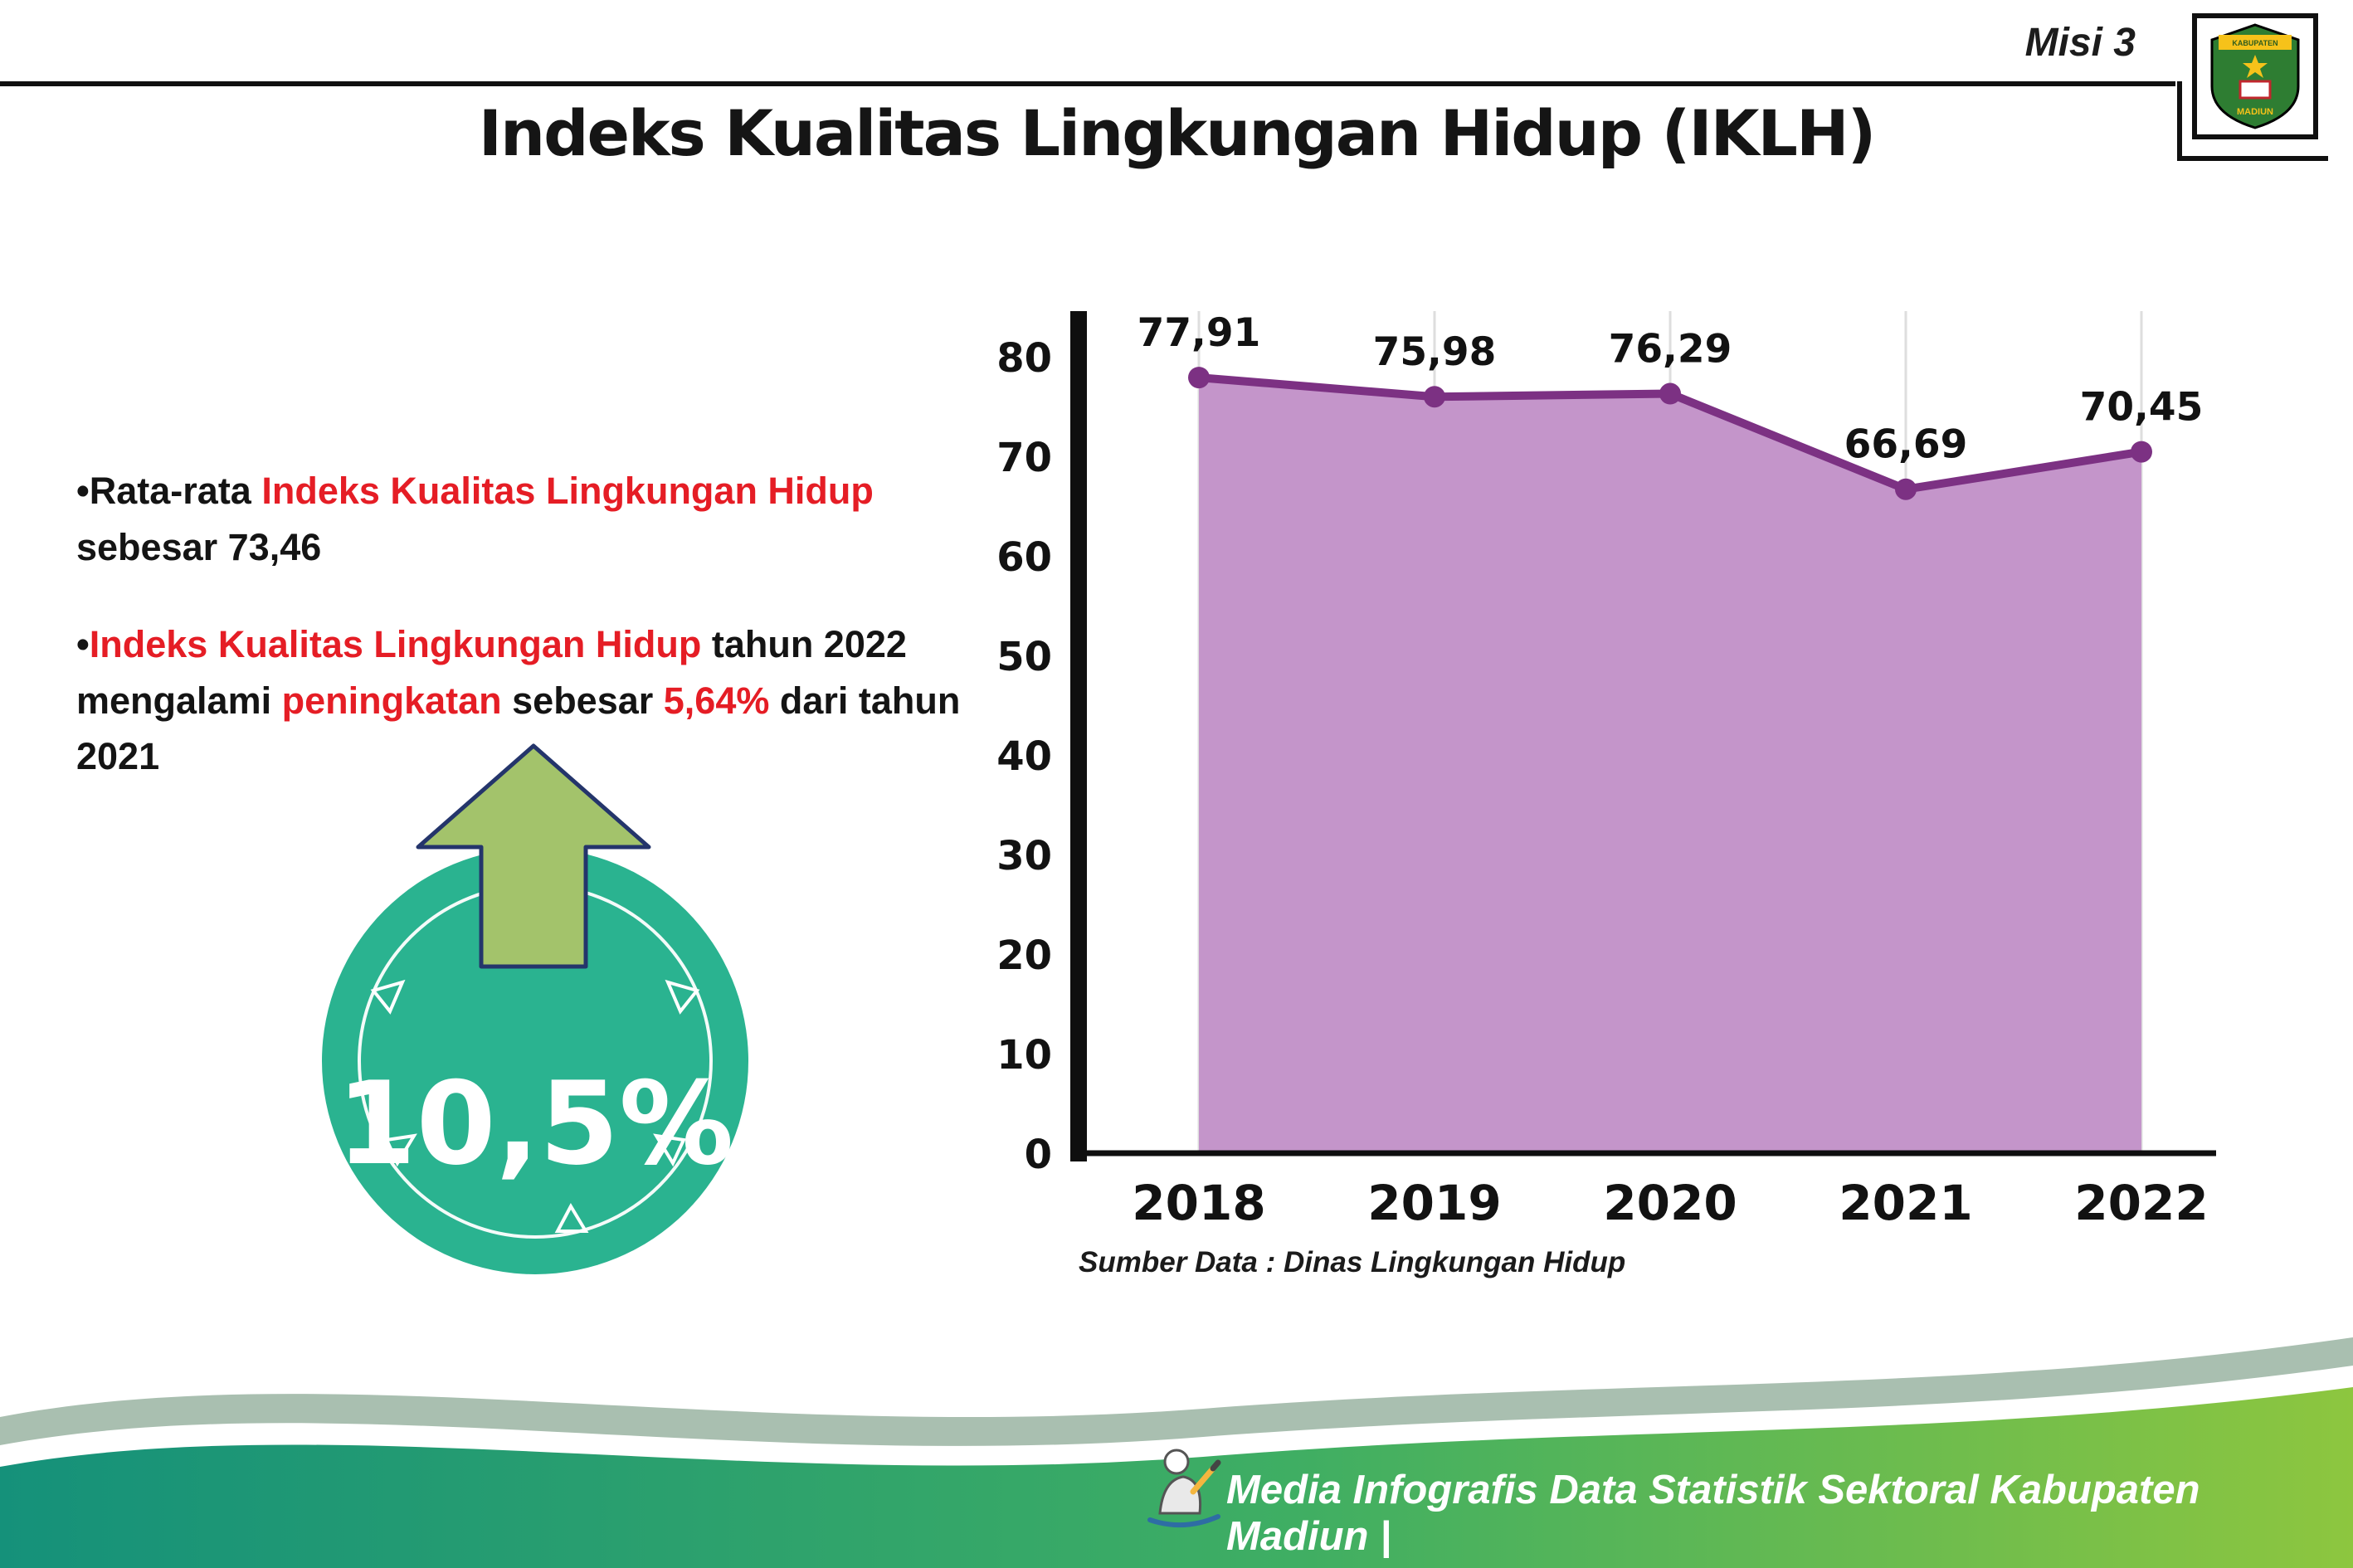 The width and height of the screenshot is (2353, 1568). Describe the element at coordinates (491, 672) in the screenshot. I see `bullet2-text-1: tahun 2022 mengalami` at that location.